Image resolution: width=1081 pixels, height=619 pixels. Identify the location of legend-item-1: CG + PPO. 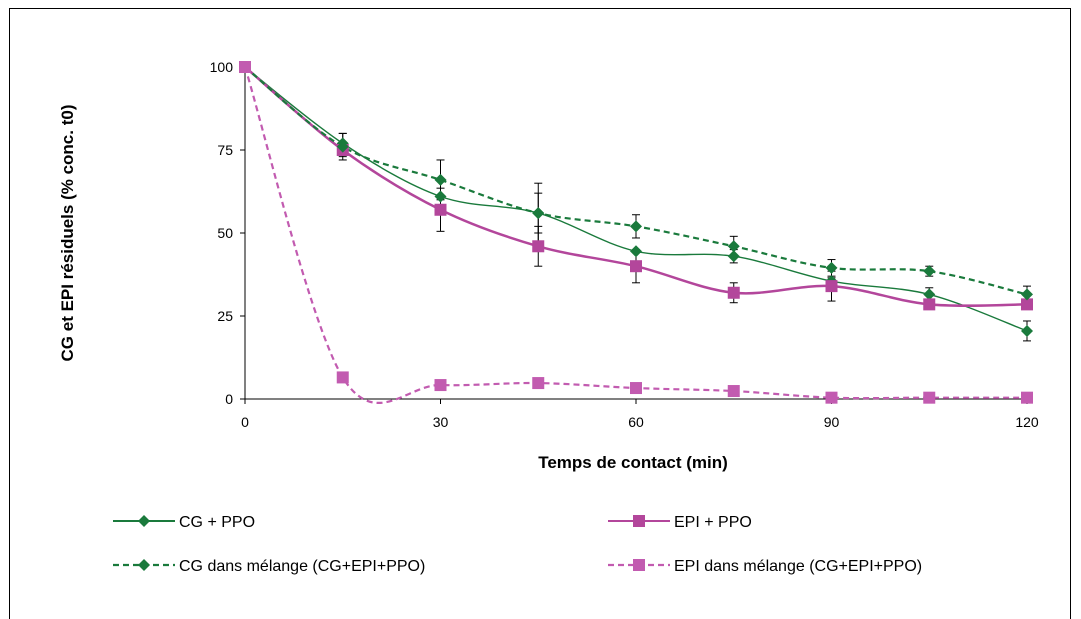
(184, 522).